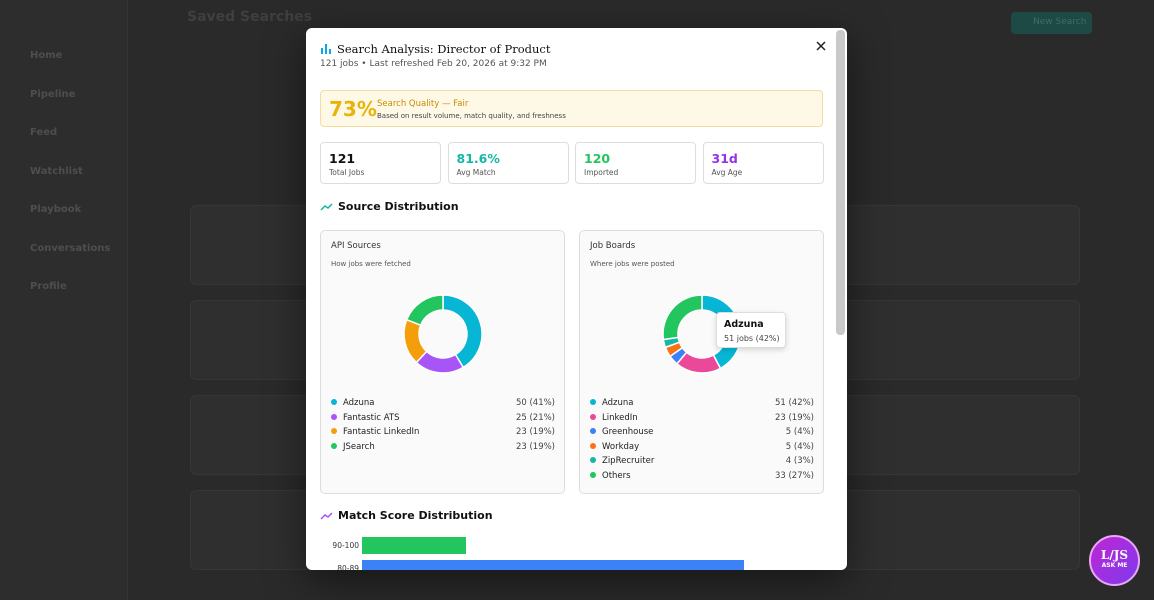 The width and height of the screenshot is (1154, 600). What do you see at coordinates (702, 403) in the screenshot?
I see `legend-row: Adzuna 51 (42%)` at bounding box center [702, 403].